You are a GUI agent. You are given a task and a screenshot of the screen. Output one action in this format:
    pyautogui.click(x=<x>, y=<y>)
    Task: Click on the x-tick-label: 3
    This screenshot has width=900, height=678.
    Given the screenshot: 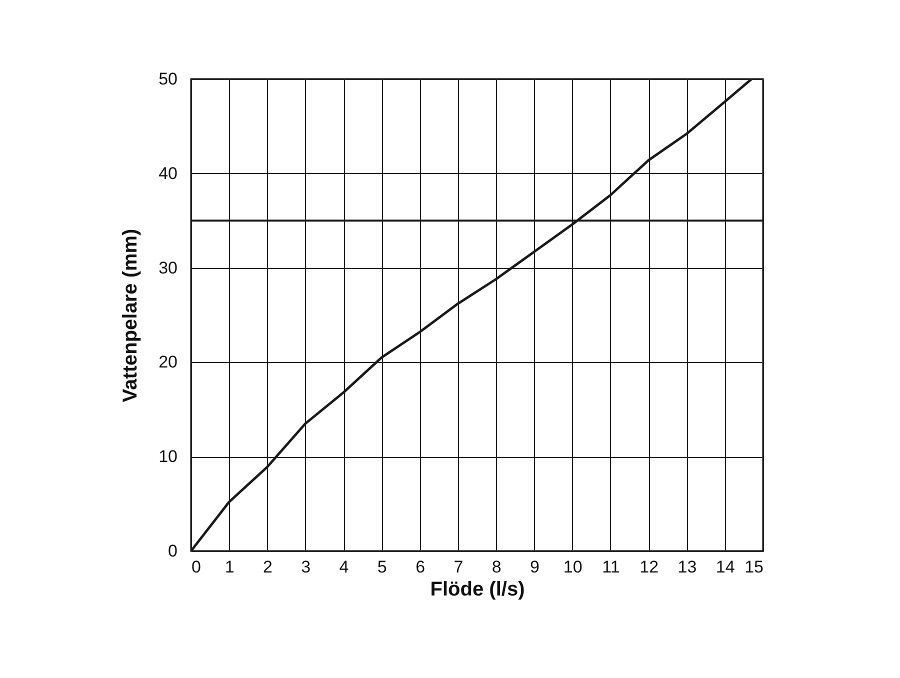 What is the action you would take?
    pyautogui.click(x=306, y=567)
    